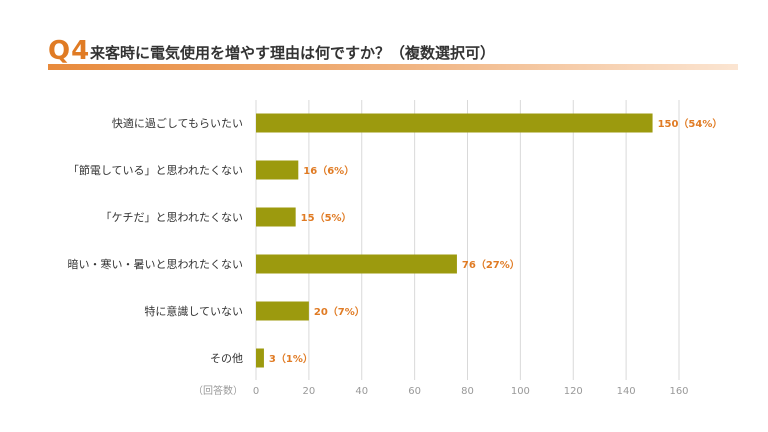 This screenshot has width=768, height=432. What do you see at coordinates (69, 51) in the screenshot?
I see `question-number: Q4` at bounding box center [69, 51].